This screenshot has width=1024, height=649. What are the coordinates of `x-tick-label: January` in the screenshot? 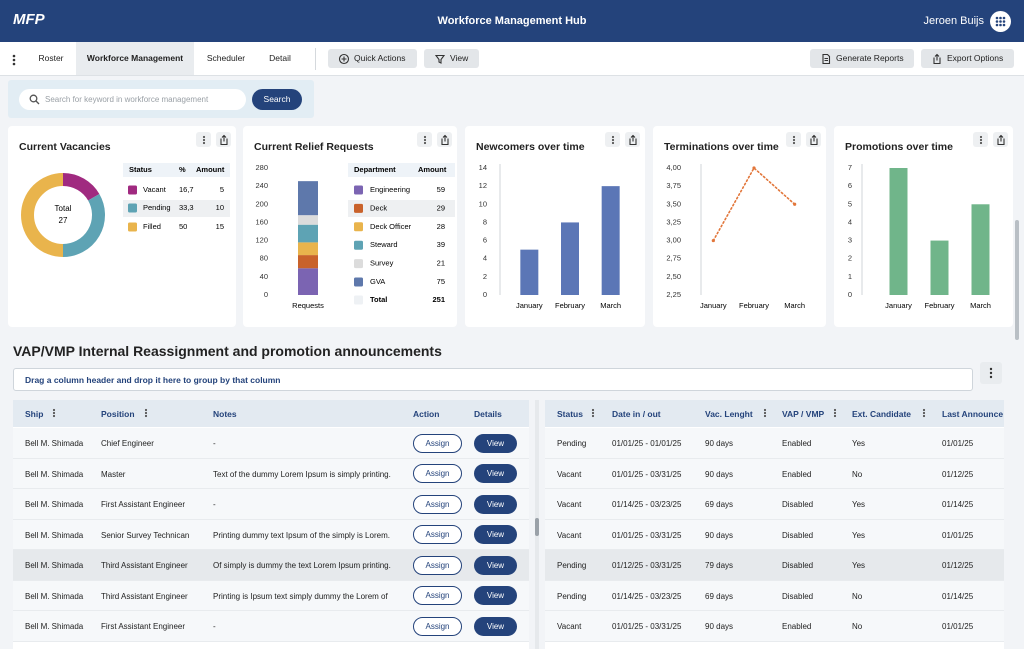 It's located at (898, 305).